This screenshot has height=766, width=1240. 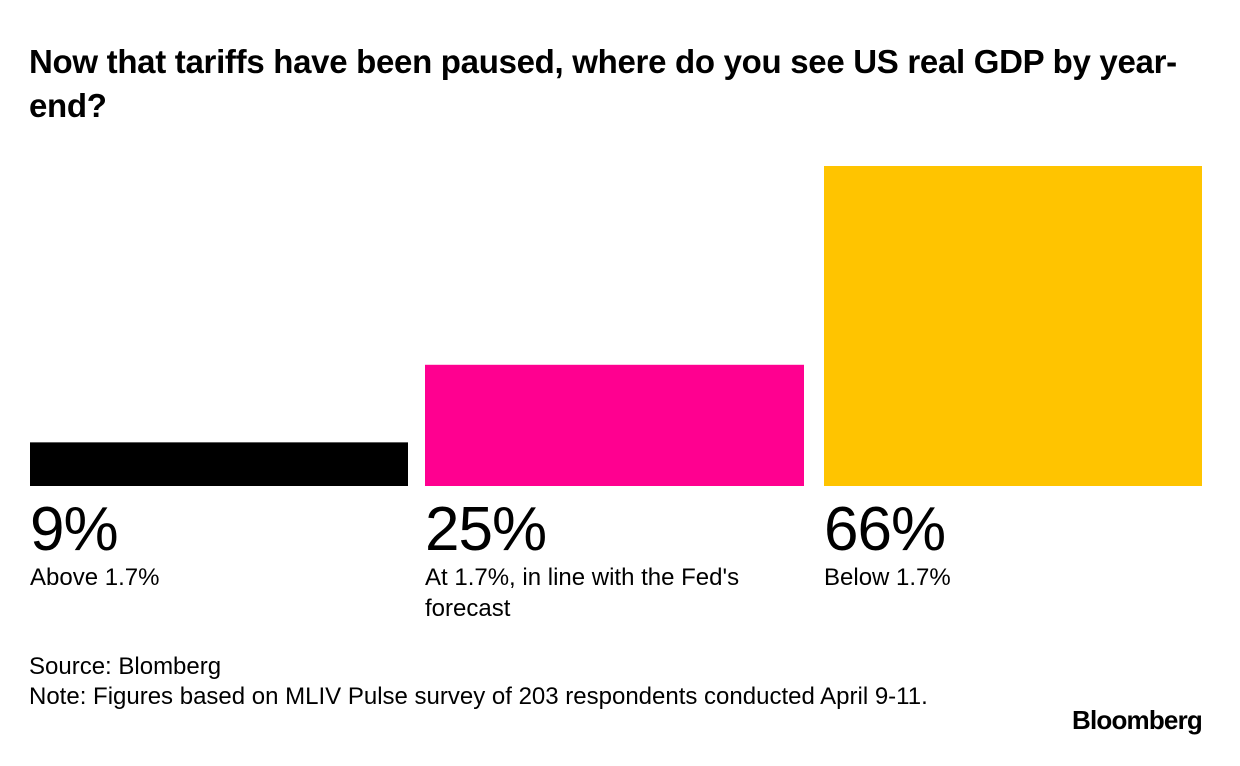 What do you see at coordinates (220, 544) in the screenshot?
I see `bar-label-group-0: 9% Above 1.7%` at bounding box center [220, 544].